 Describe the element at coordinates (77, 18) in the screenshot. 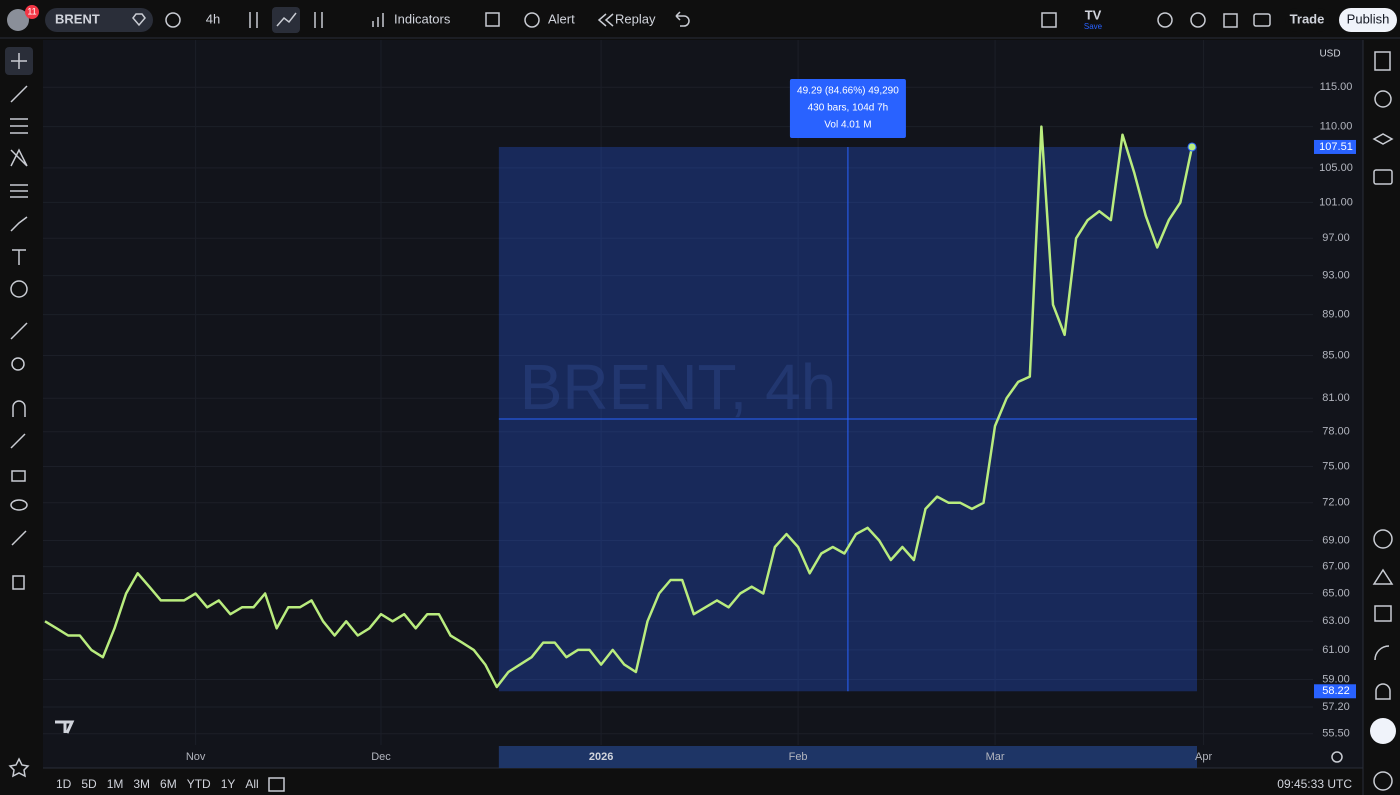

I see `symbol: BRENT` at that location.